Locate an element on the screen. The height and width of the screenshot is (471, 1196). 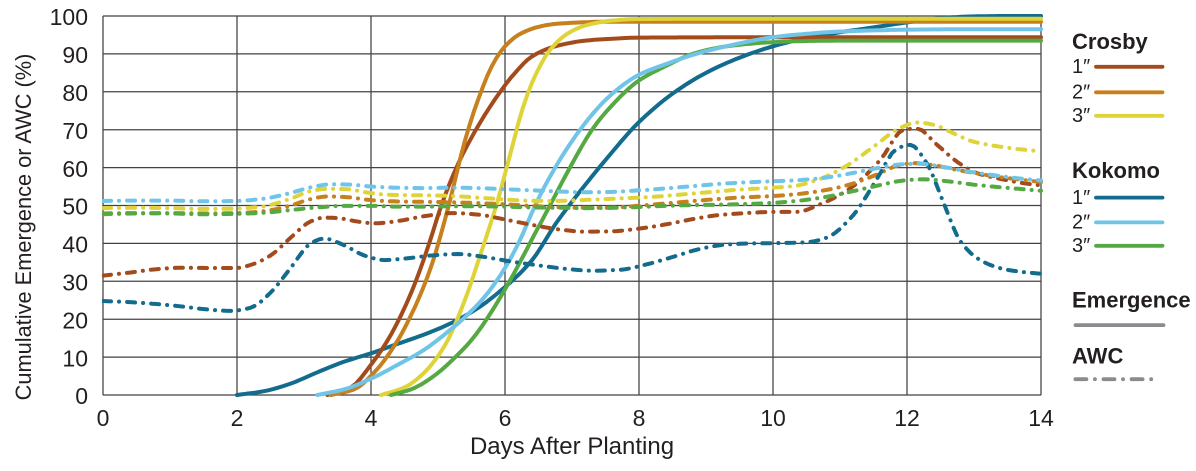
svg-text: 60 is located at coordinates (75, 169).